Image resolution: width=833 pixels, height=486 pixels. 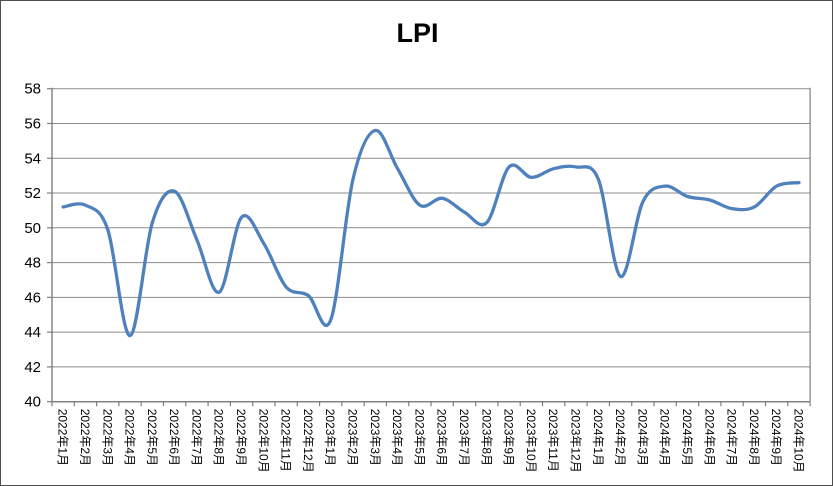 What do you see at coordinates (598, 437) in the screenshot?
I see `x-tick-label: 2024年1月` at bounding box center [598, 437].